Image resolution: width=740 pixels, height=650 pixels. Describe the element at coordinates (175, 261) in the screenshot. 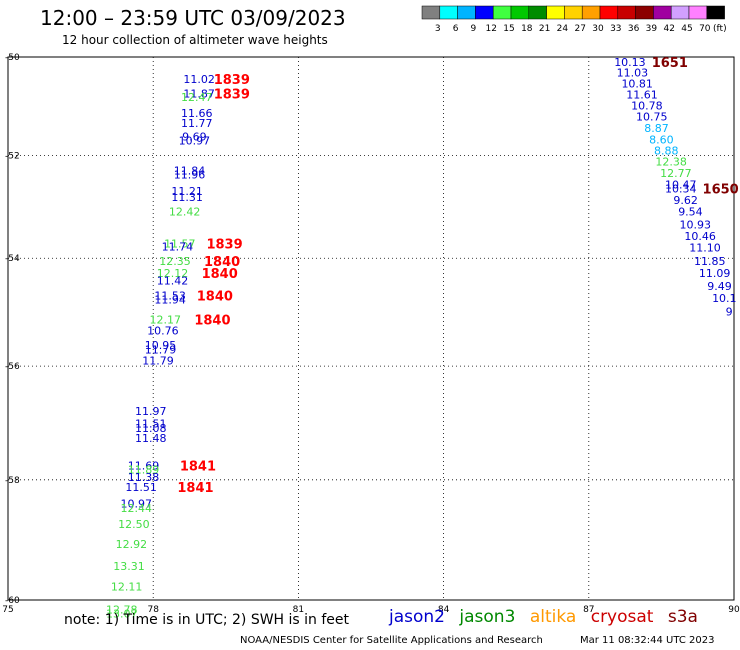

I see `wave-height-label: 12.35` at that location.